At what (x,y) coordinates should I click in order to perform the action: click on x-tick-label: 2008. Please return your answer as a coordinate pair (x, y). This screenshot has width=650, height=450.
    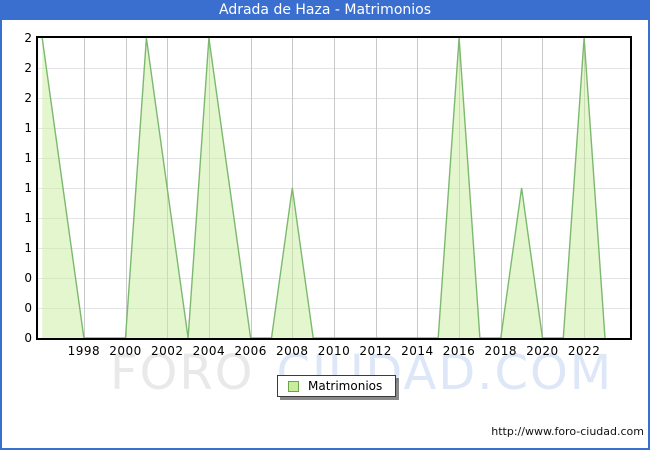
    Looking at the image, I should click on (292, 351).